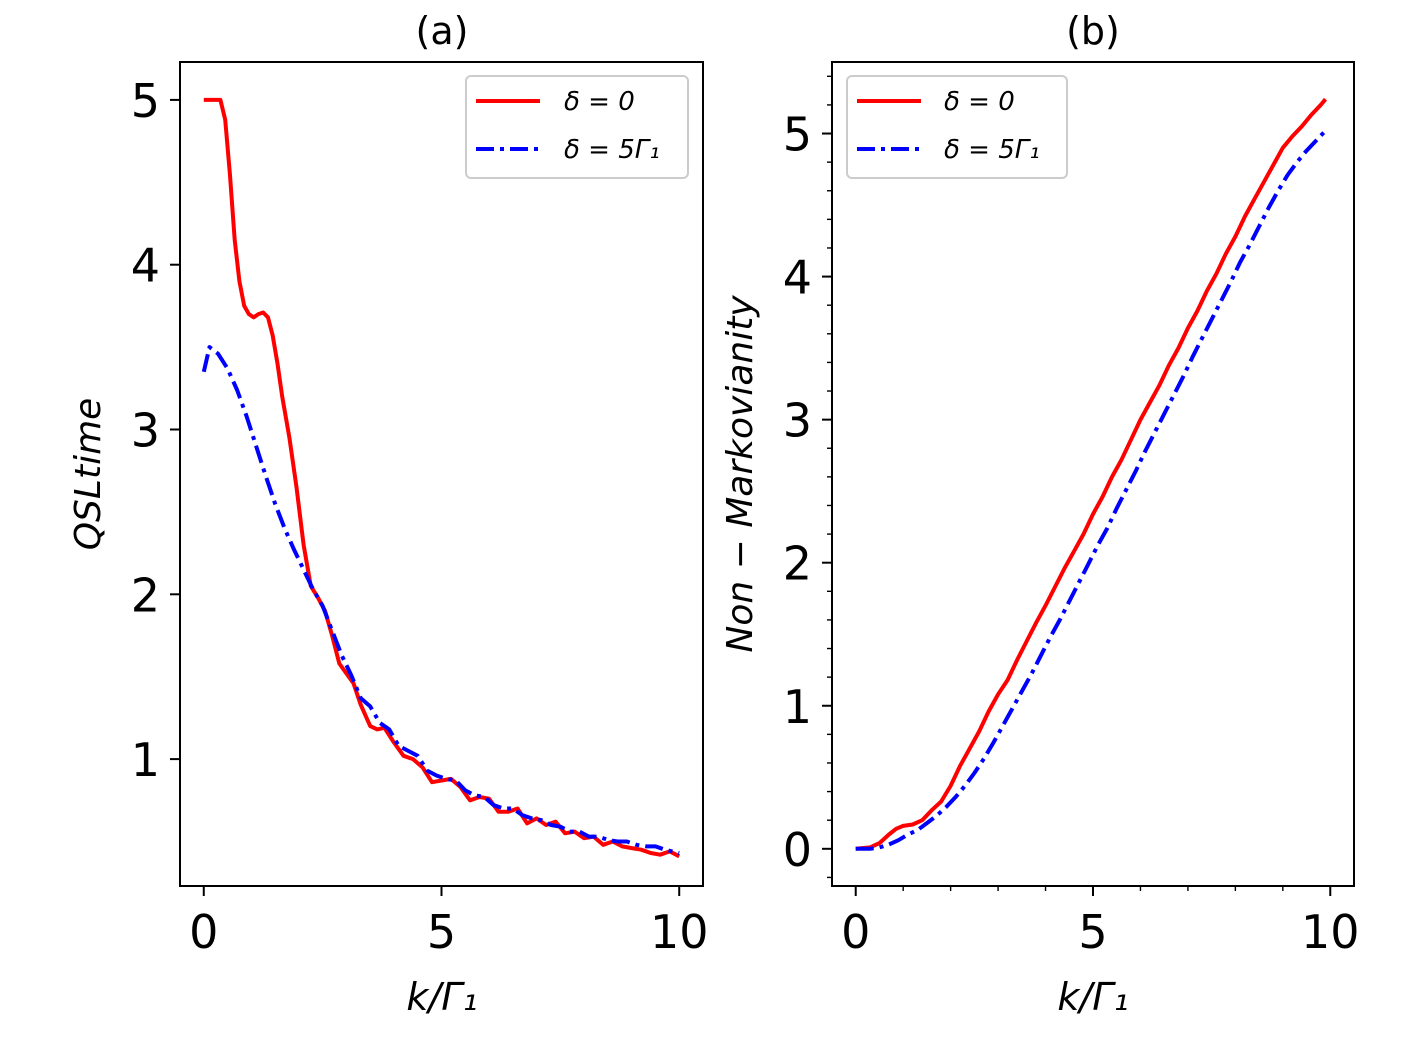  I want to click on panel-b-title: (b), so click(1093, 31).